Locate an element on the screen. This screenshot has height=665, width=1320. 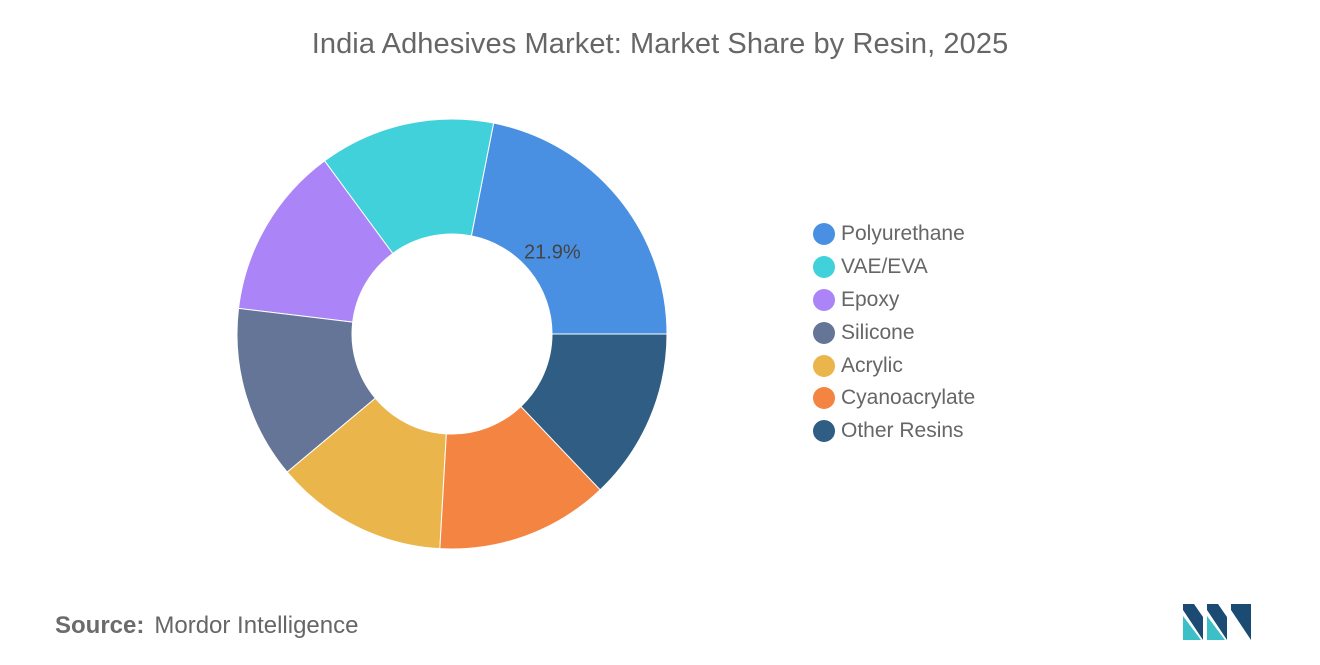
slice-silicone is located at coordinates (306, 390).